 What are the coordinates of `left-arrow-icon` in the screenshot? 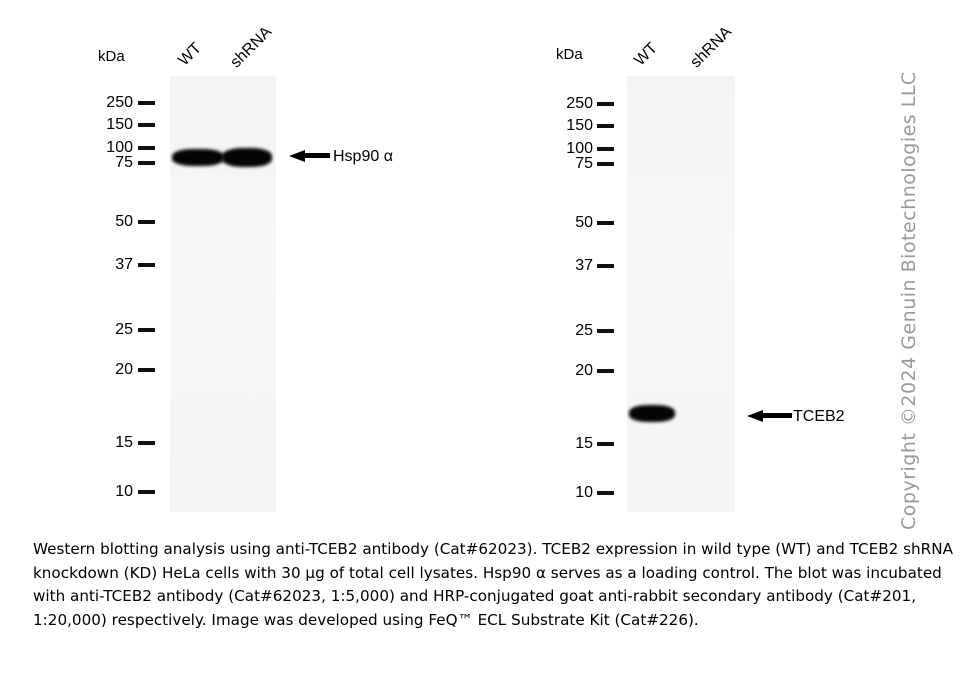 It's located at (297, 156).